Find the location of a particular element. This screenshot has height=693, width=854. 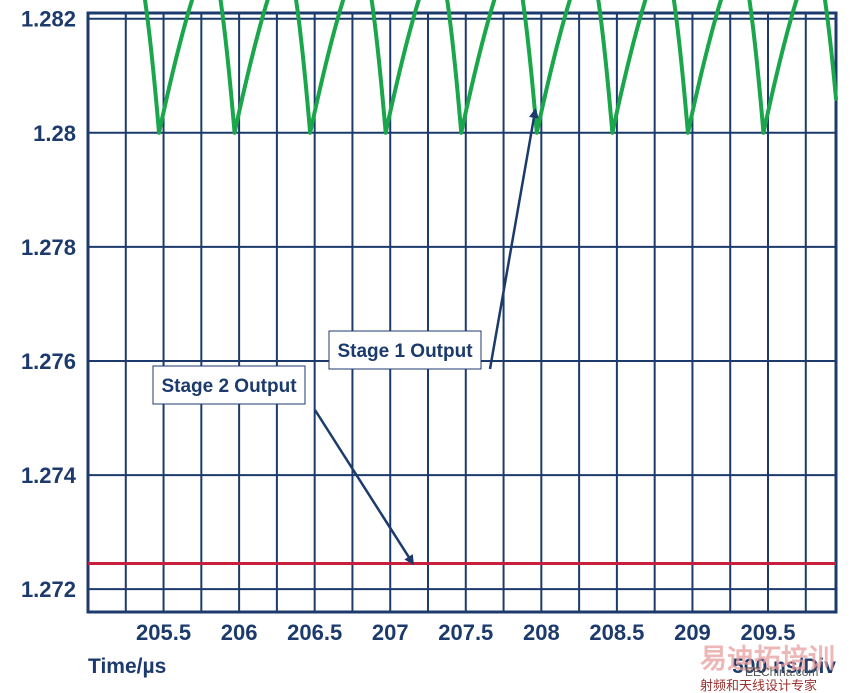

watermark: 易迪拓培训 EEChina.com 射频和天线设计专家 is located at coordinates (767, 668).